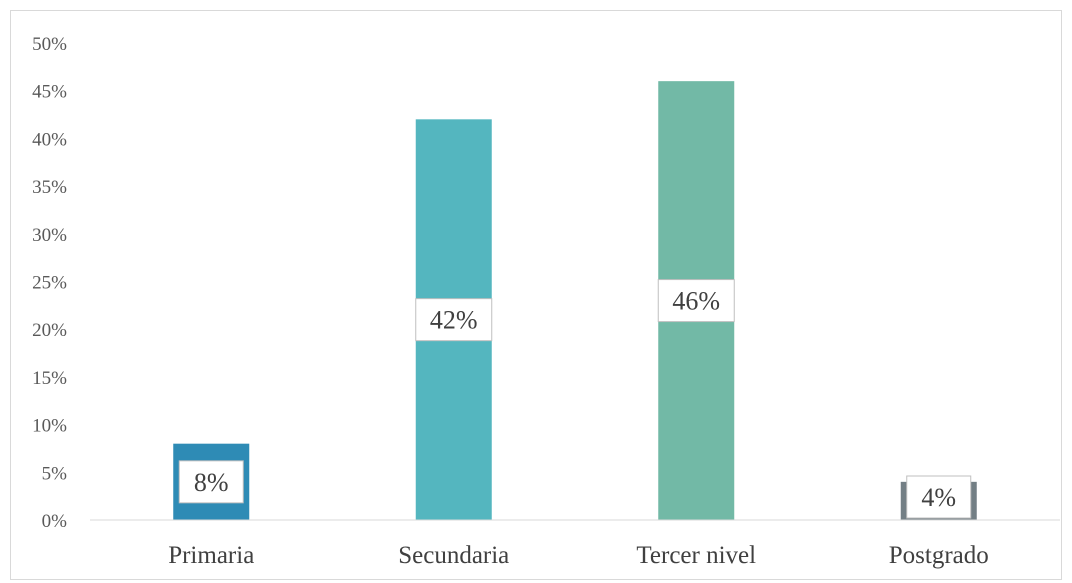 This screenshot has width=1072, height=583. What do you see at coordinates (696, 555) in the screenshot?
I see `x-tick-label: Tercer nivel` at bounding box center [696, 555].